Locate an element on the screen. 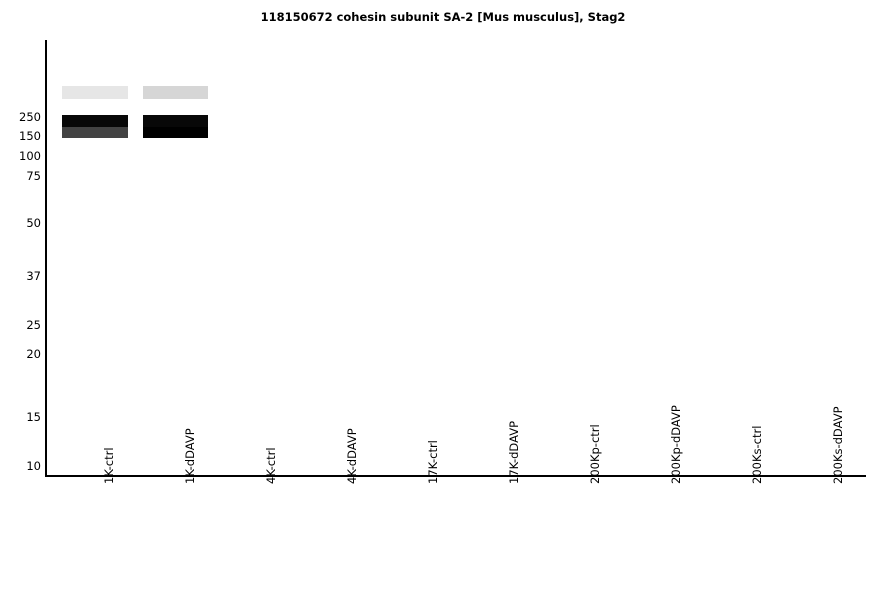 The height and width of the screenshot is (595, 886). blot-lane-200kp-ctrl is located at coordinates (581, 257).